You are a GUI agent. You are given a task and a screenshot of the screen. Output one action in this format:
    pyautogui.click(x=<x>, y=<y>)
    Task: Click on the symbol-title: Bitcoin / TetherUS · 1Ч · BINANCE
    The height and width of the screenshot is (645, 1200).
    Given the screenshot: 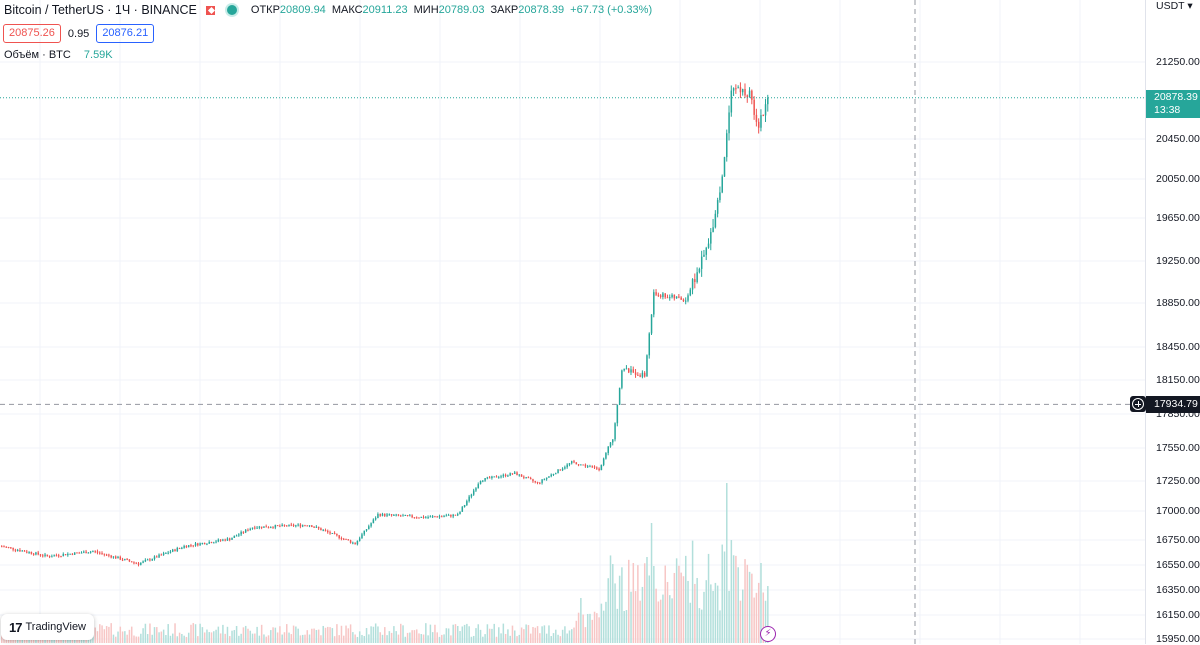 What is the action you would take?
    pyautogui.click(x=100, y=10)
    